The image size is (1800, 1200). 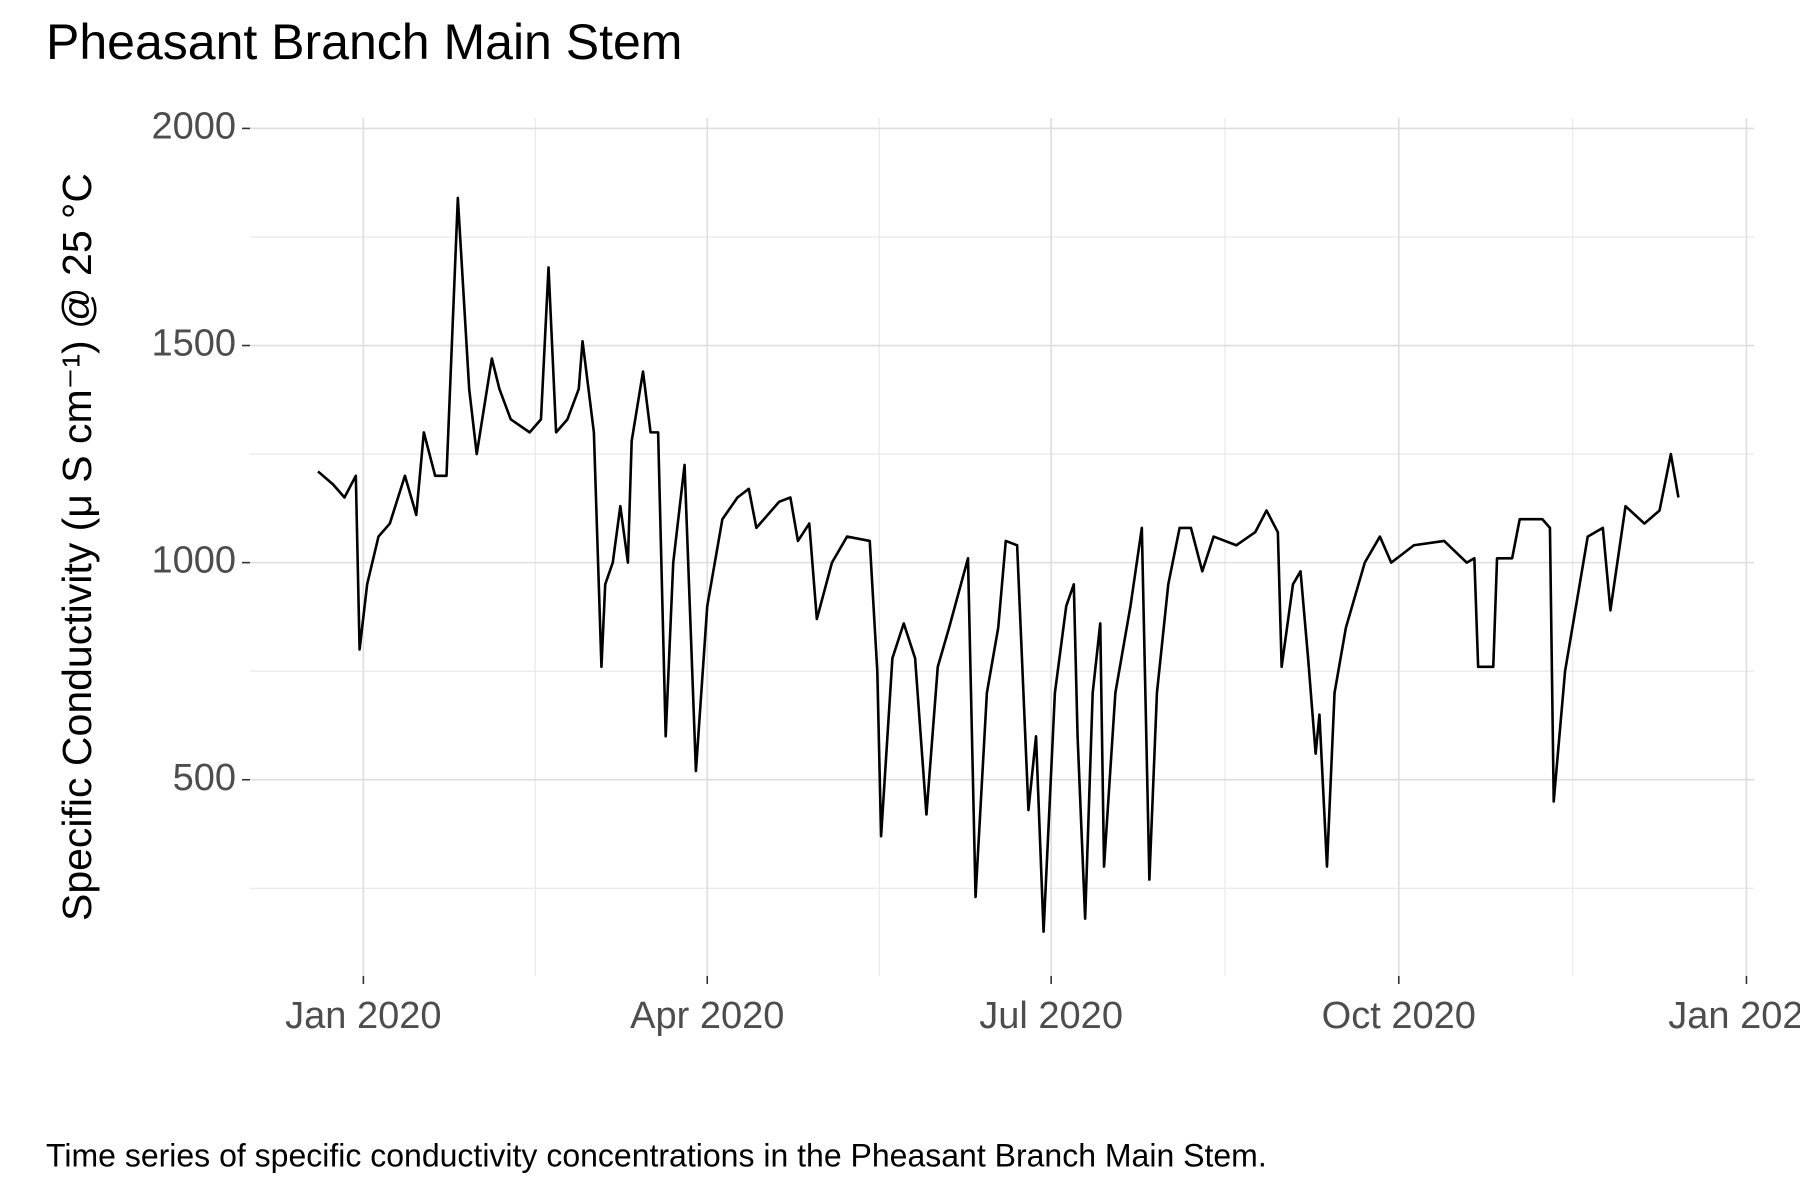 I want to click on x-tick-label: Jan 2021, so click(x=1734, y=1016).